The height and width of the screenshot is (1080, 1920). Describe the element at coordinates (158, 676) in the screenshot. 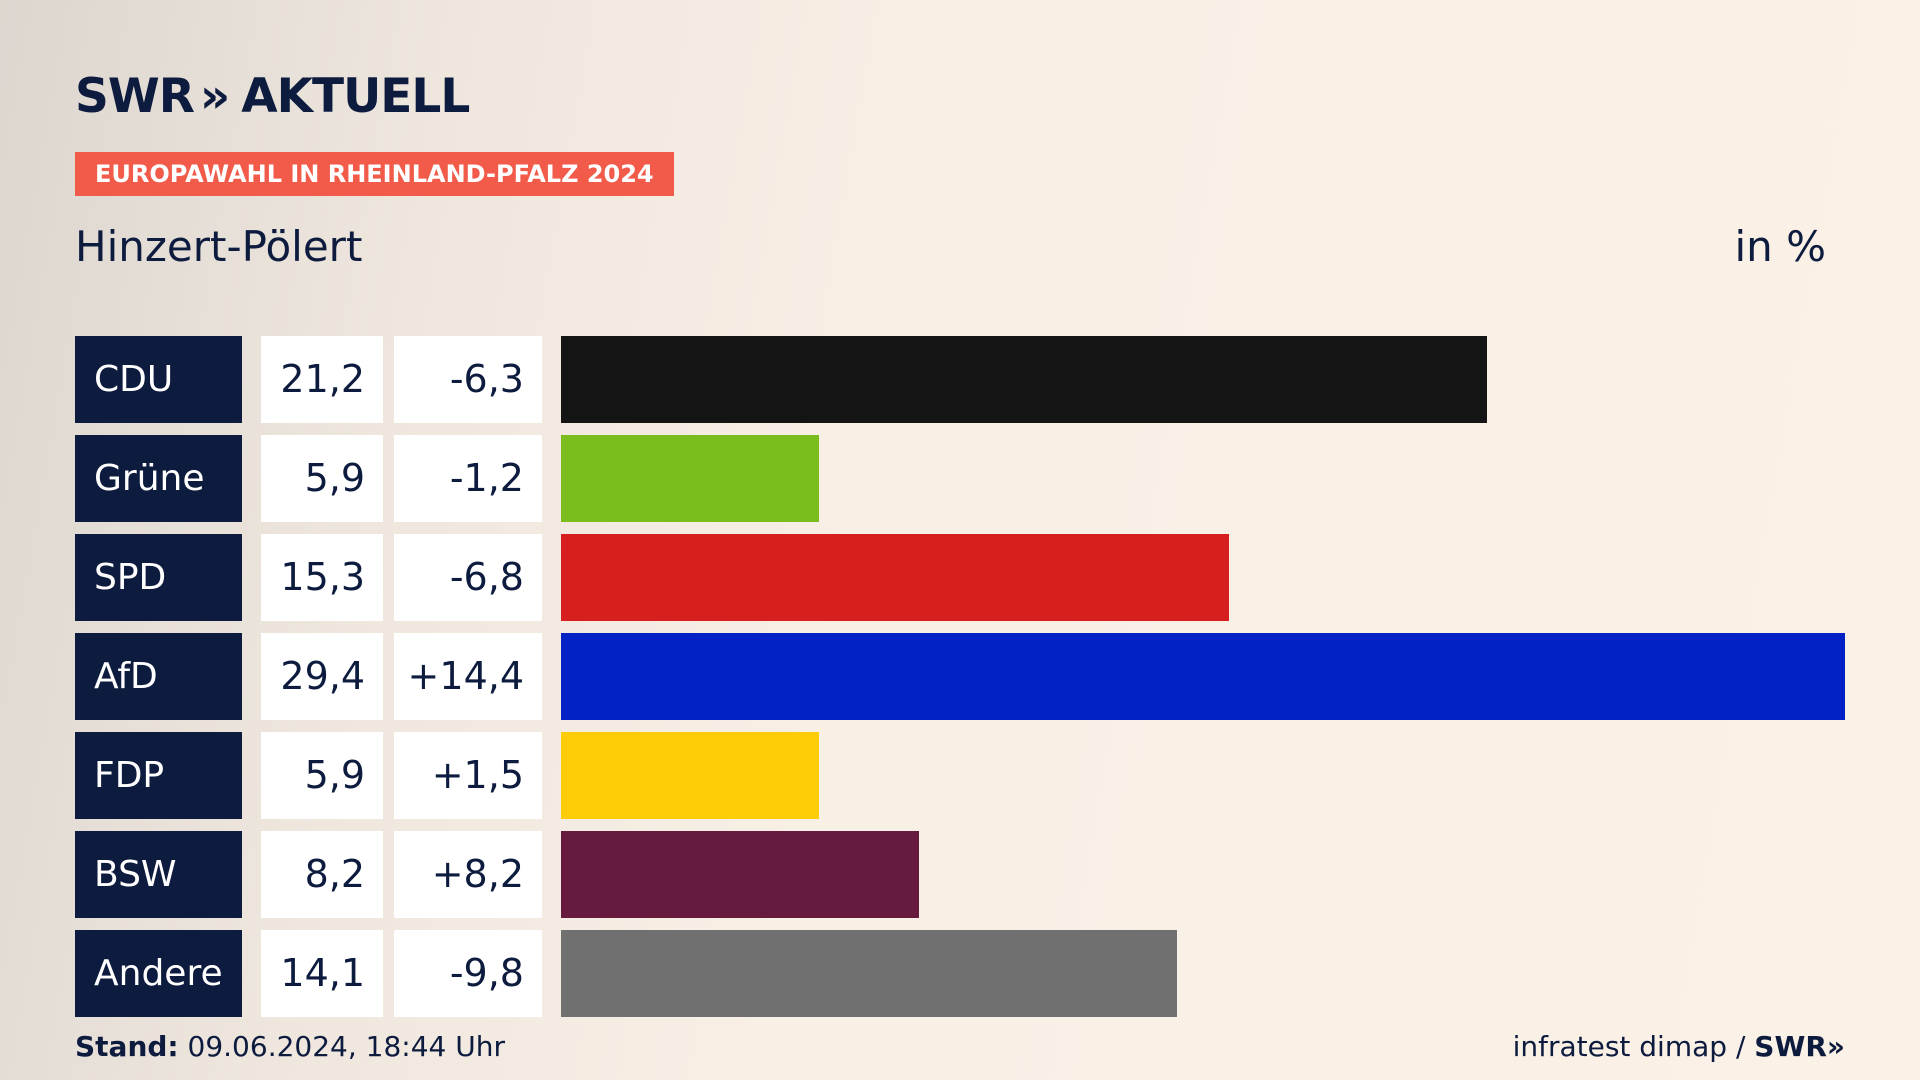

I see `party-label: AfD` at that location.